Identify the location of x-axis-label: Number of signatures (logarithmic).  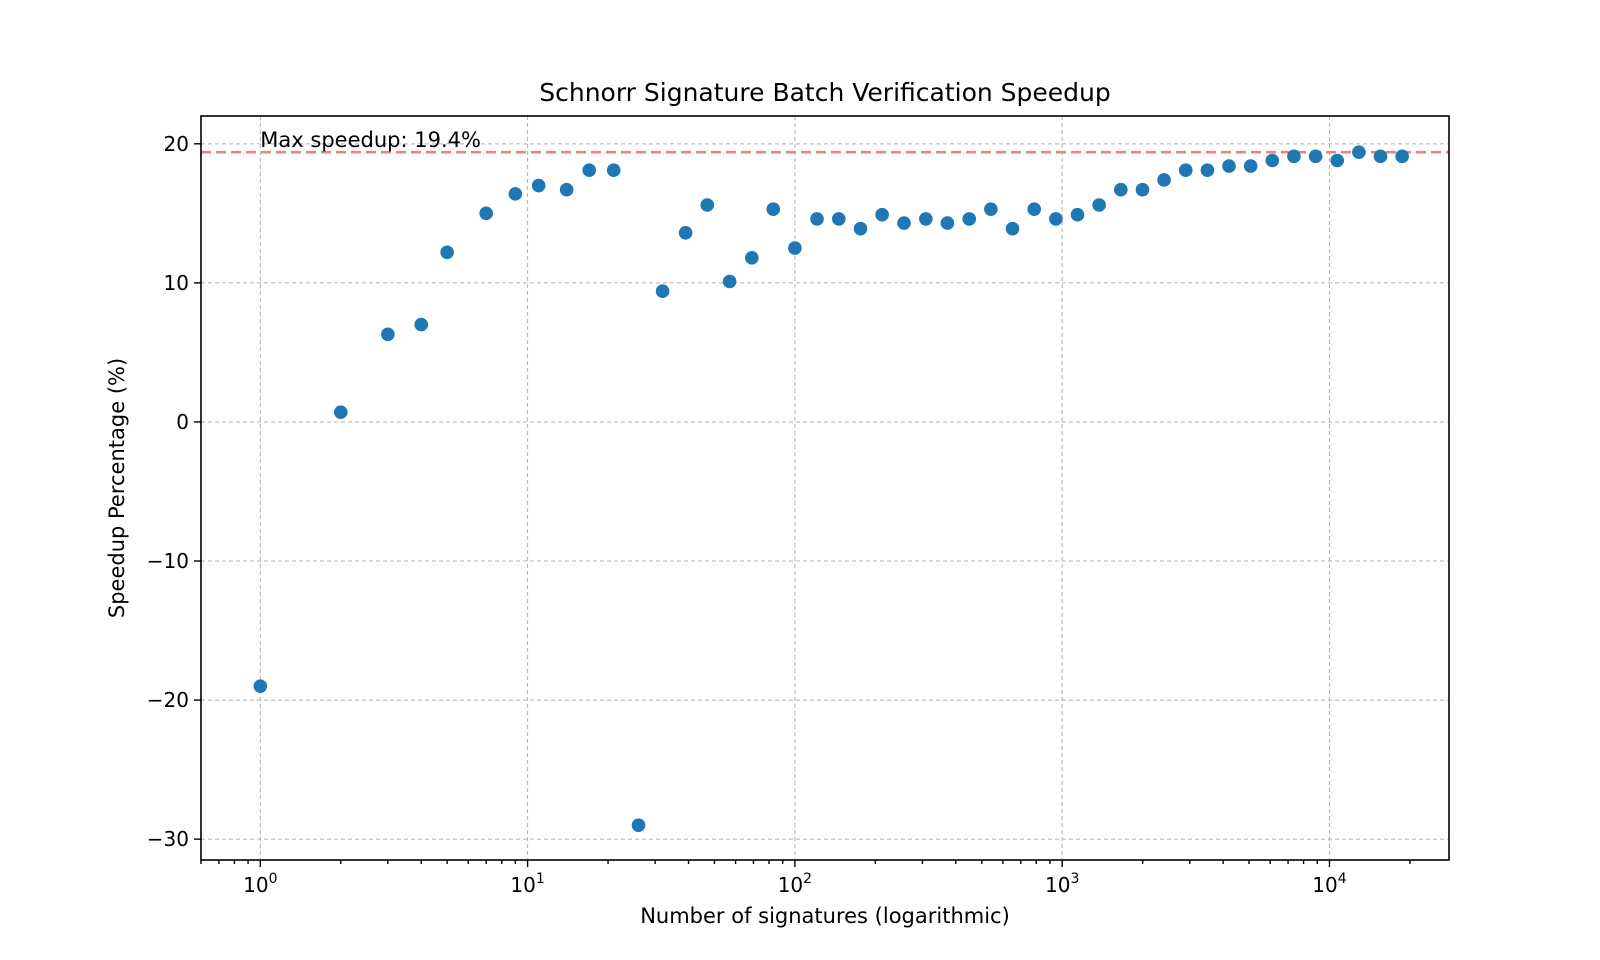
(825, 916).